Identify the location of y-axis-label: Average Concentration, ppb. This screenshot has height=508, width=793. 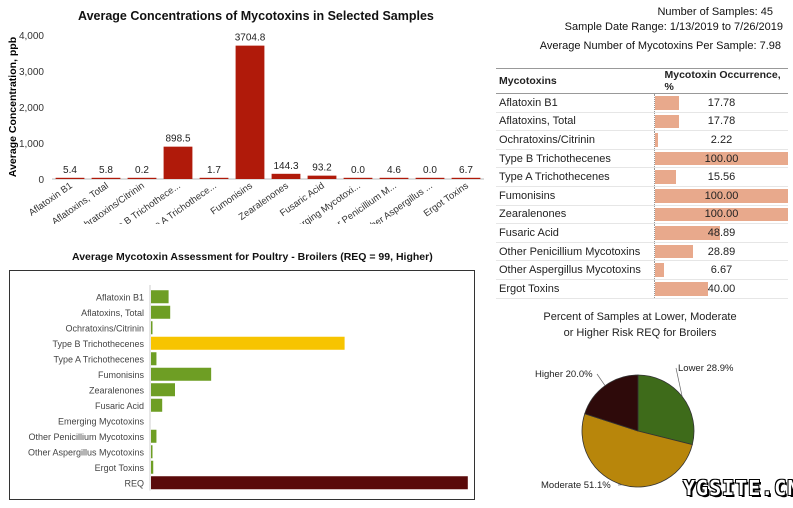
(13, 107).